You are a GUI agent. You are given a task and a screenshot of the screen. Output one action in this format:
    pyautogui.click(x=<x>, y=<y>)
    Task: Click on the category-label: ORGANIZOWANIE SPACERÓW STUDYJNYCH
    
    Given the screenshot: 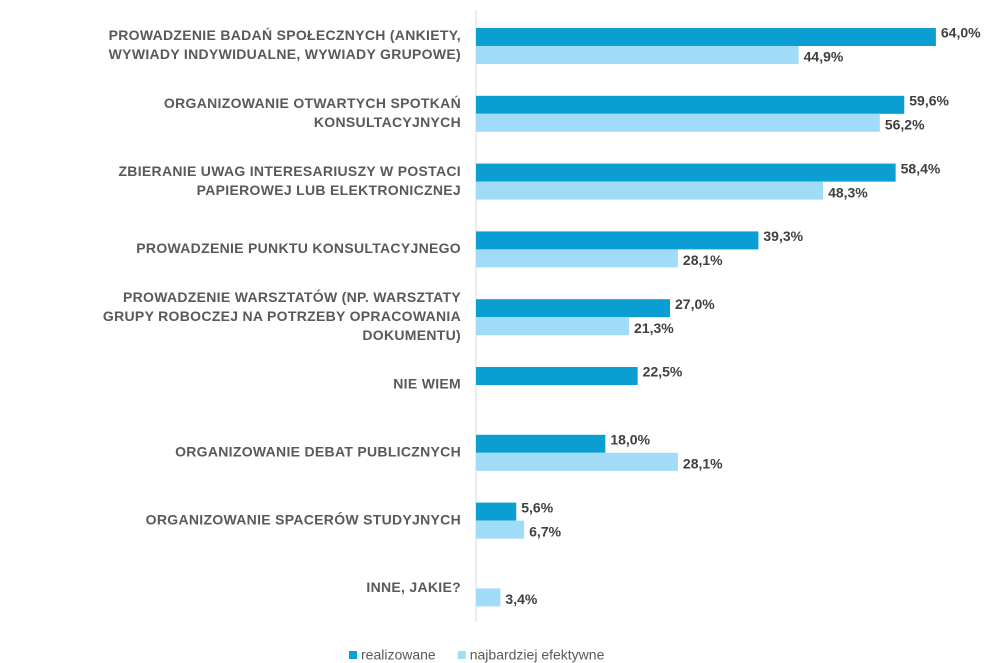 What is the action you would take?
    pyautogui.click(x=303, y=518)
    